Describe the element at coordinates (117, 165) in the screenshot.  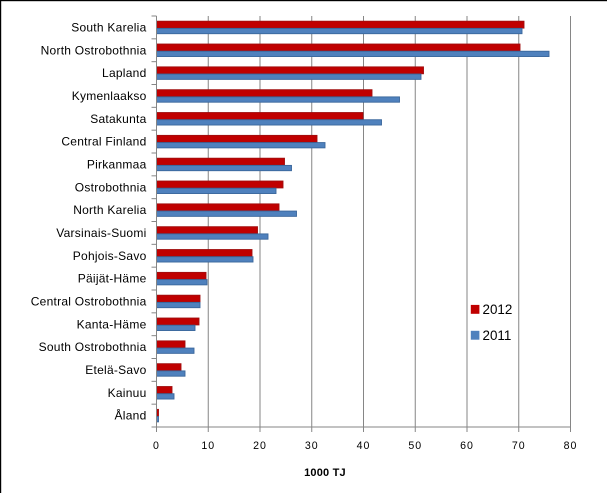
I see `svg-text: Pirkanmaa` at that location.